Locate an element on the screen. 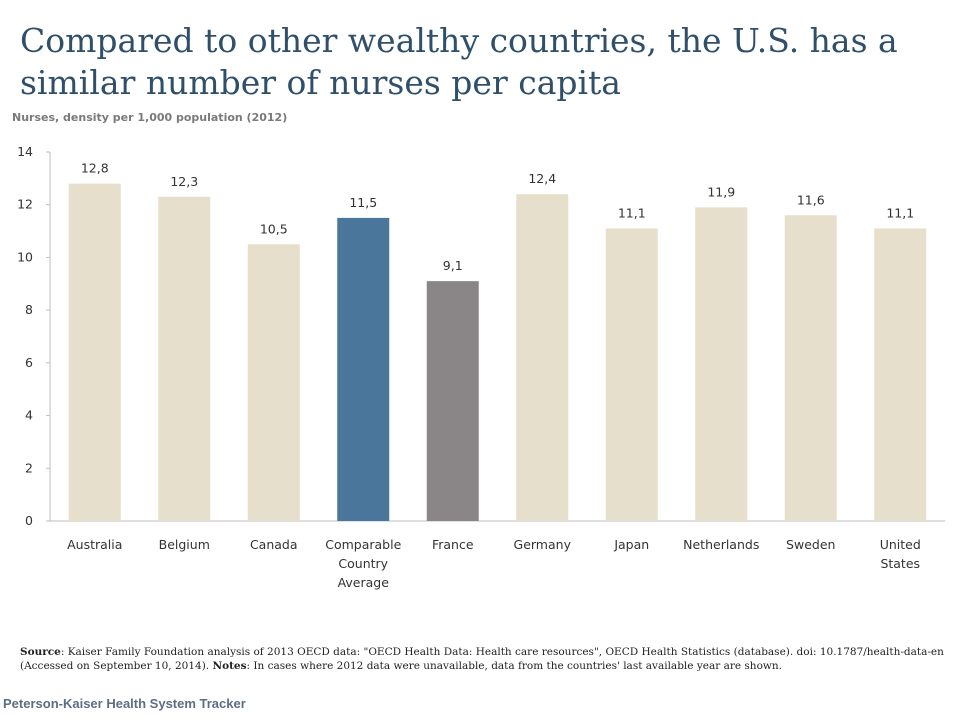  y-tick-label: 0 is located at coordinates (29, 520).